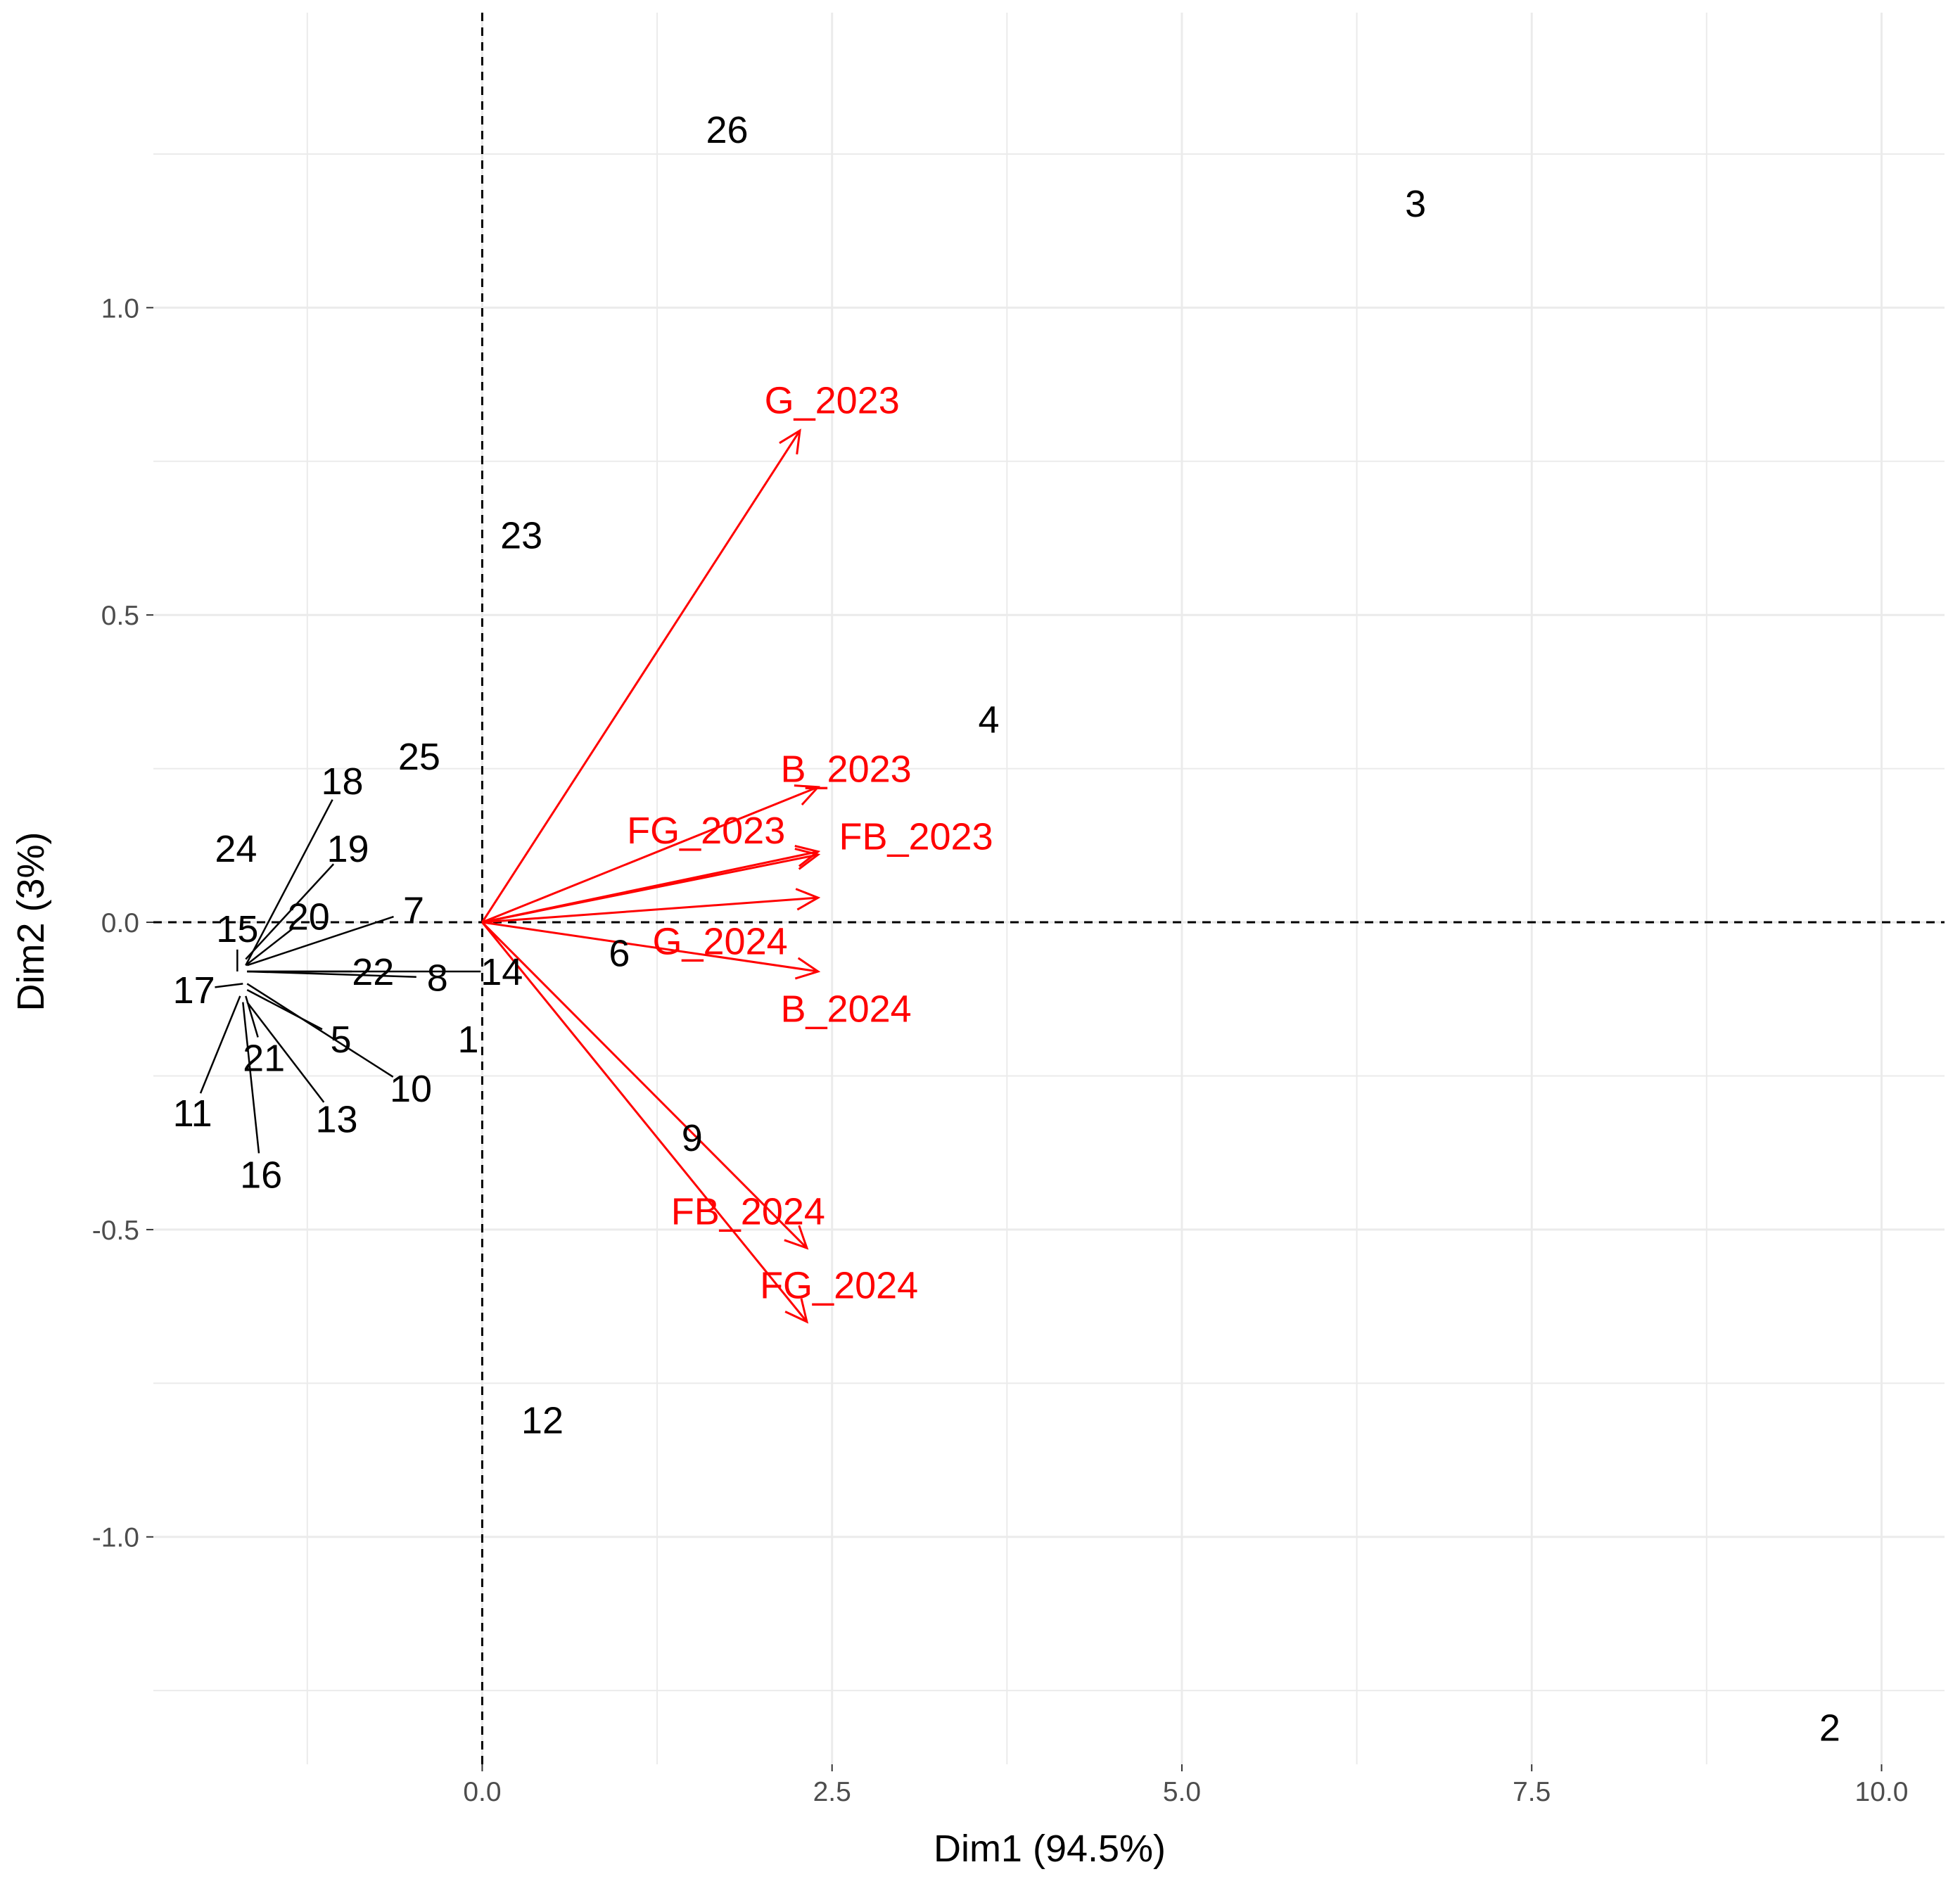 The width and height of the screenshot is (1960, 1886). Describe the element at coordinates (237, 929) in the screenshot. I see `observation-label: 15` at that location.